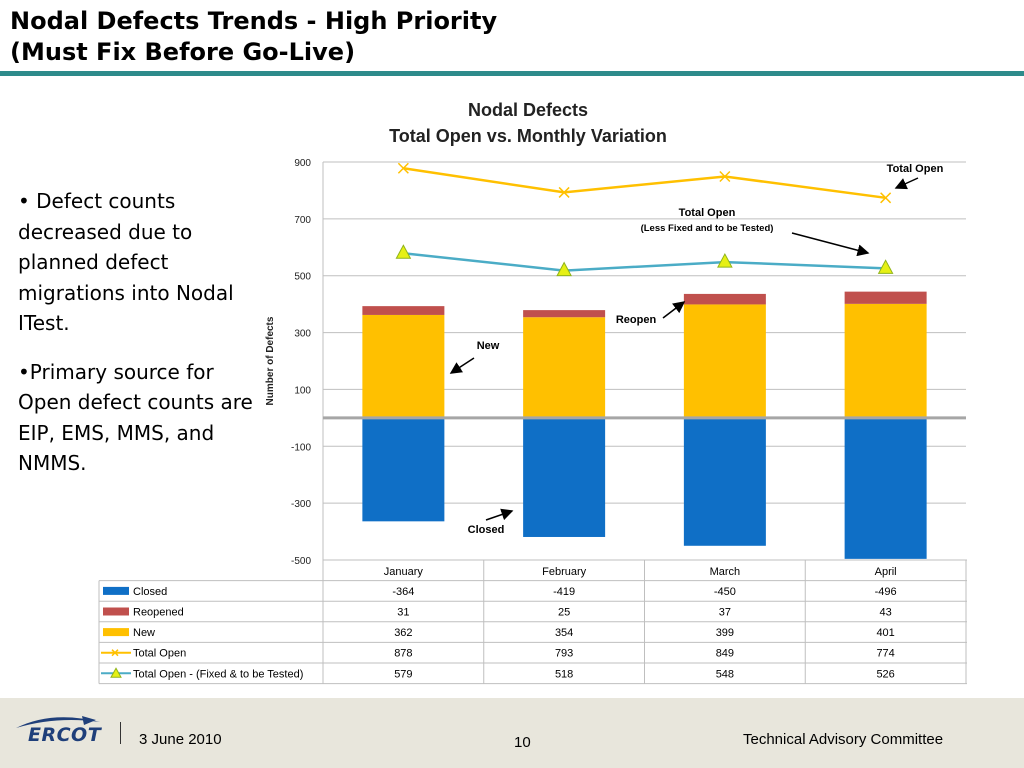  What do you see at coordinates (302, 220) in the screenshot?
I see `y-tick-label: 700` at bounding box center [302, 220].